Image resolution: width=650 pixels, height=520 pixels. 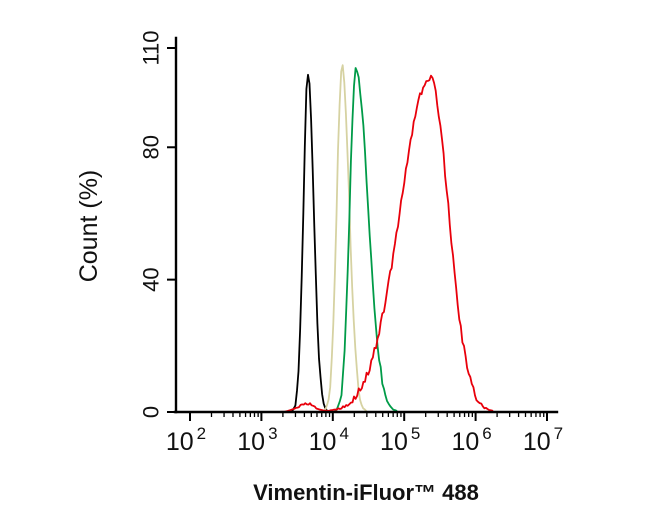 I want to click on curve-green-control, so click(x=366, y=240).